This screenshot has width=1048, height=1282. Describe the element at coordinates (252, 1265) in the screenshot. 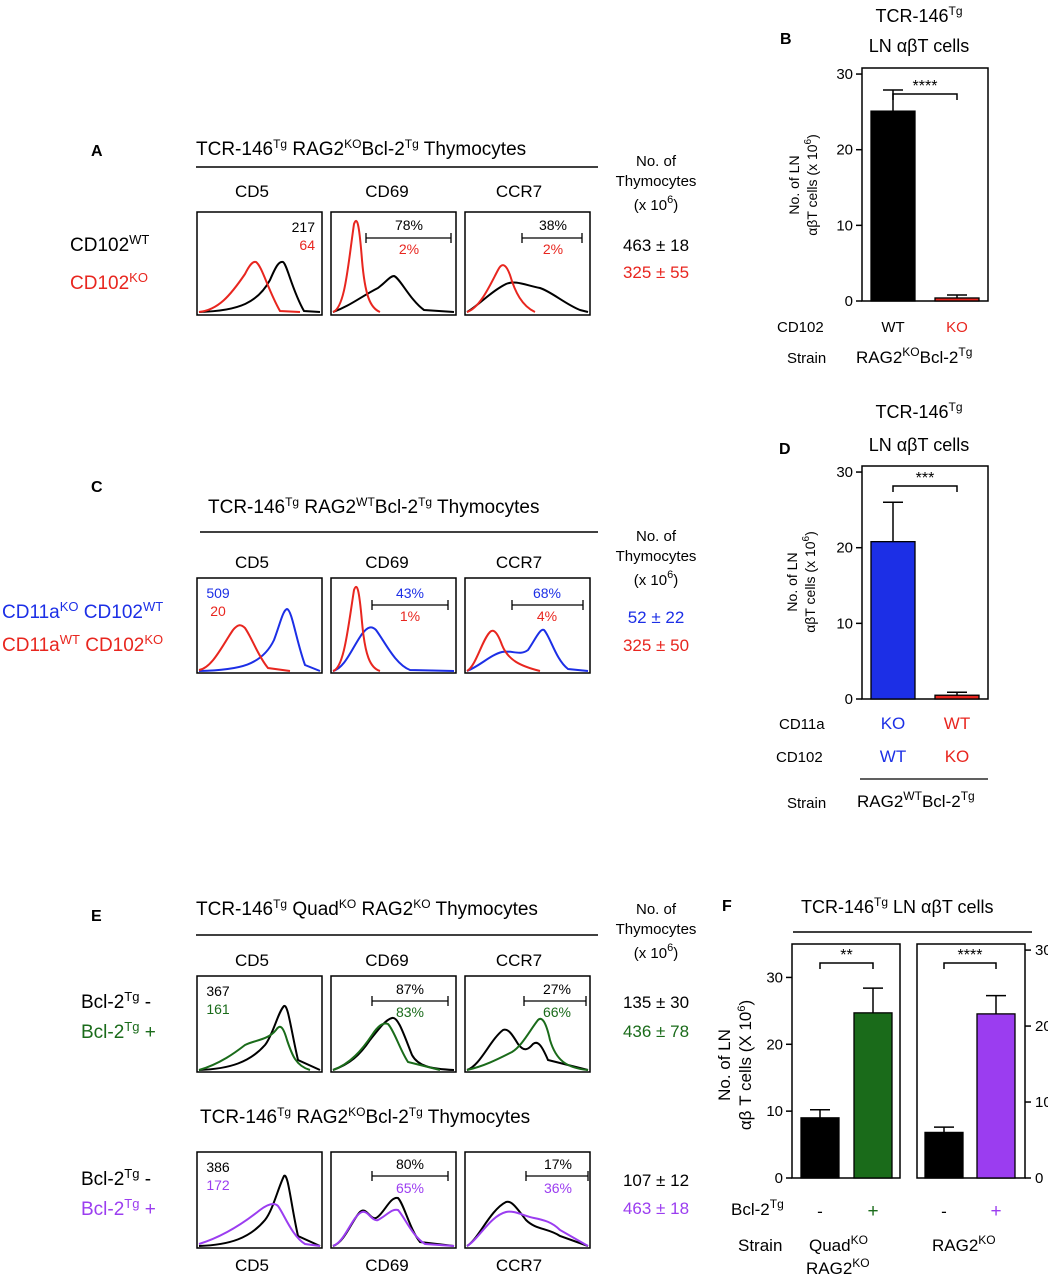

I see `col-label-cd5-bottom: CD5` at that location.